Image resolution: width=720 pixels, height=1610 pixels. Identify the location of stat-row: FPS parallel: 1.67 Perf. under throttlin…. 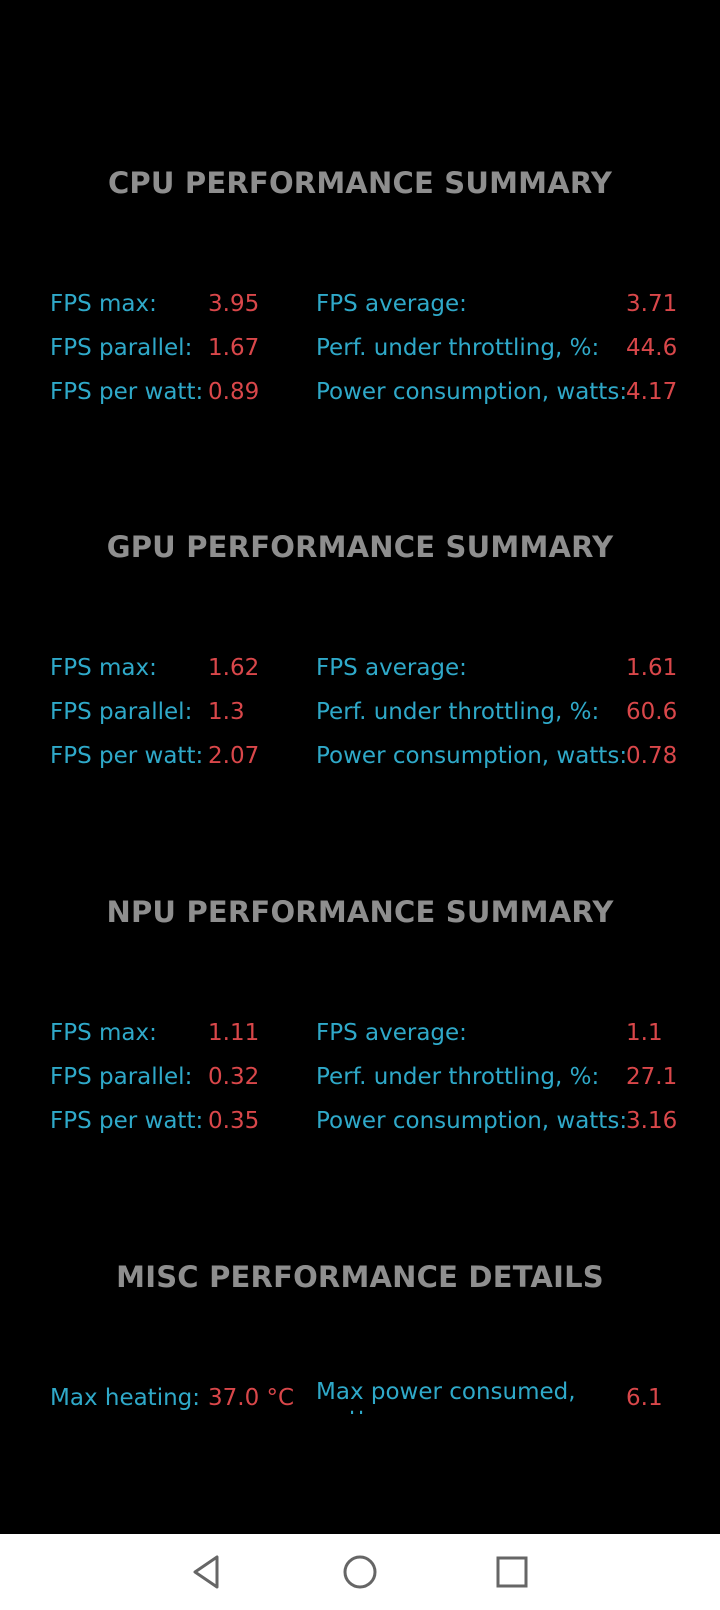
(360, 348).